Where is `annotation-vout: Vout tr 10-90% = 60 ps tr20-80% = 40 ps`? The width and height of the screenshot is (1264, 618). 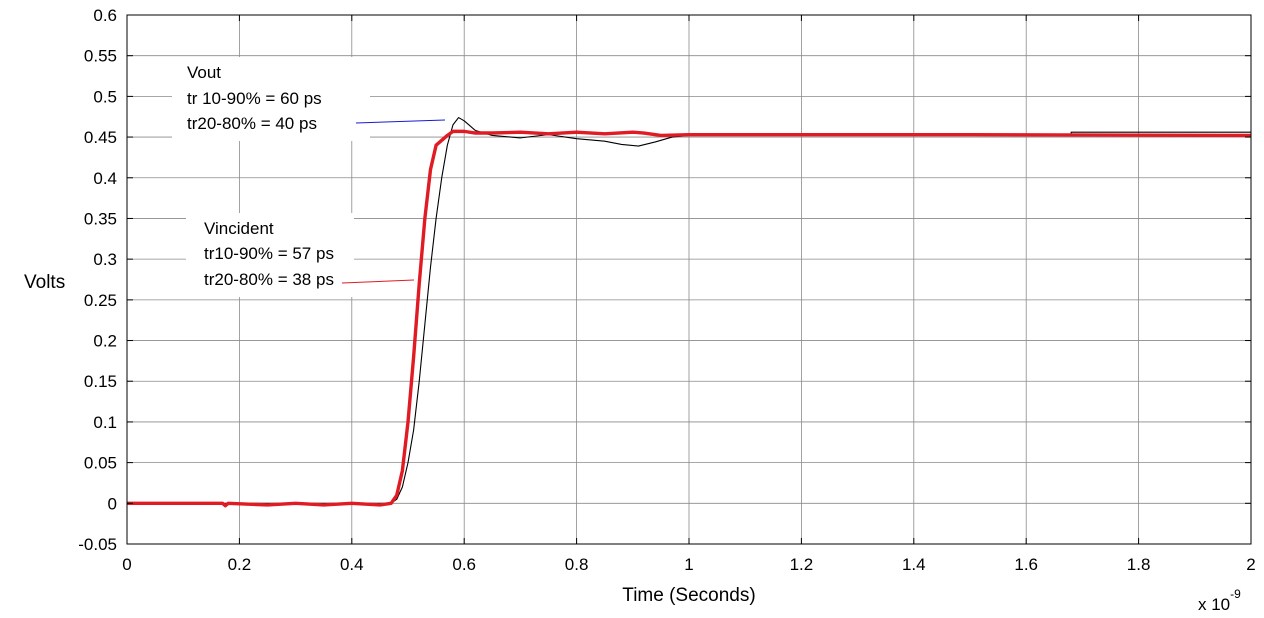 annotation-vout: Vout tr 10-90% = 60 ps tr20-80% = 40 ps is located at coordinates (309, 99).